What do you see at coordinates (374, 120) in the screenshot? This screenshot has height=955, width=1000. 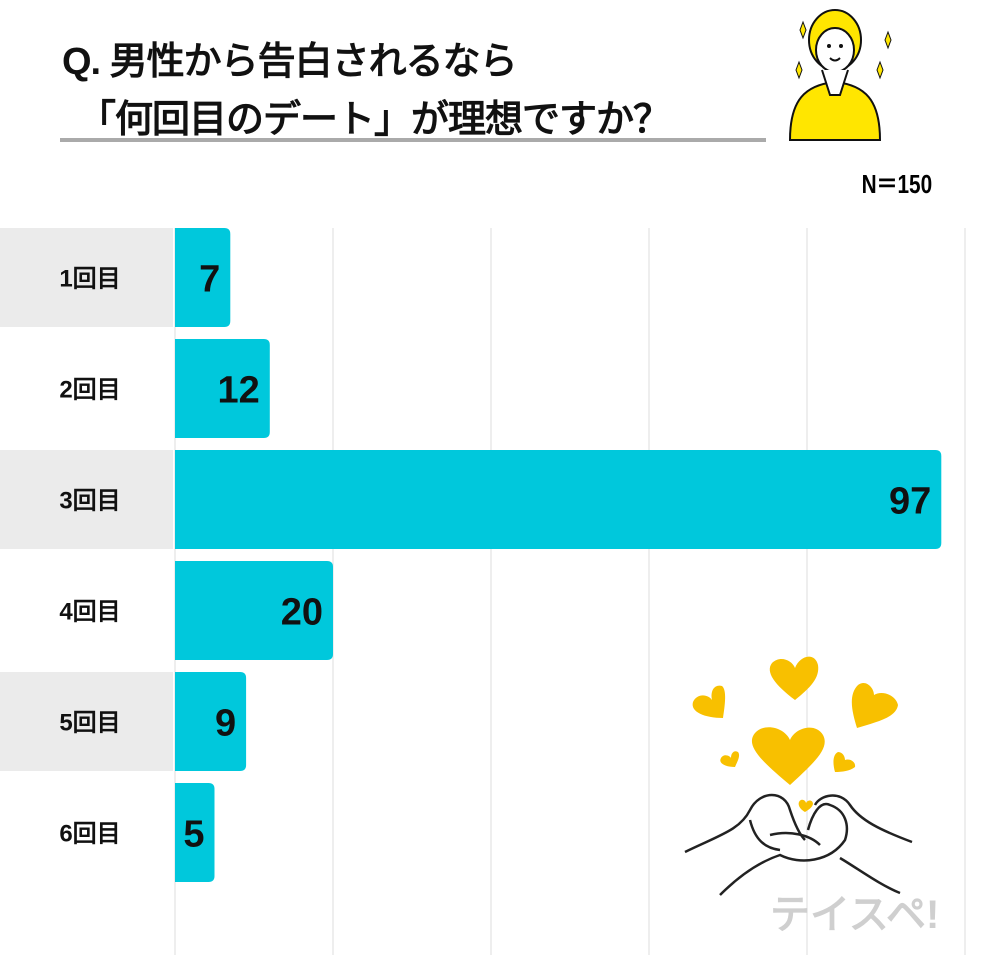 I see `chart-title-line2: 「何回目のデート」が理想ですか？` at bounding box center [374, 120].